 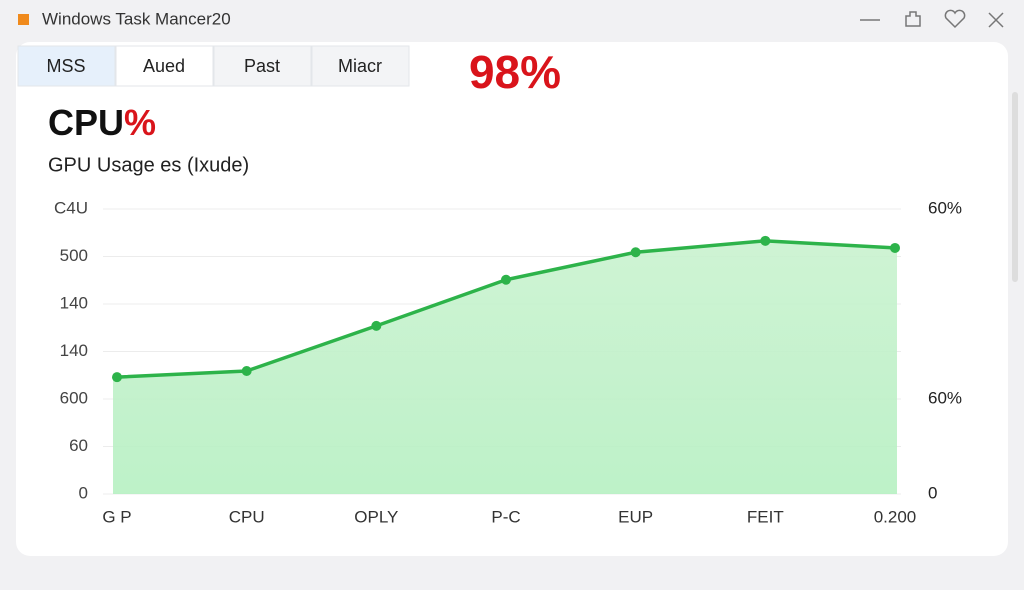 What do you see at coordinates (136, 18) in the screenshot?
I see `window-title: Windows Task Mancer20` at bounding box center [136, 18].